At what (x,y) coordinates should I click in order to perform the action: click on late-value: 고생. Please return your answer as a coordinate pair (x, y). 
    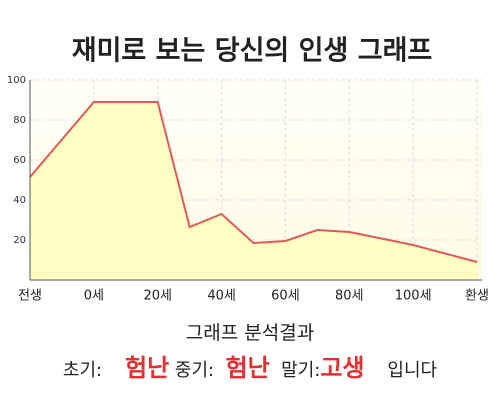
    Looking at the image, I should click on (342, 368).